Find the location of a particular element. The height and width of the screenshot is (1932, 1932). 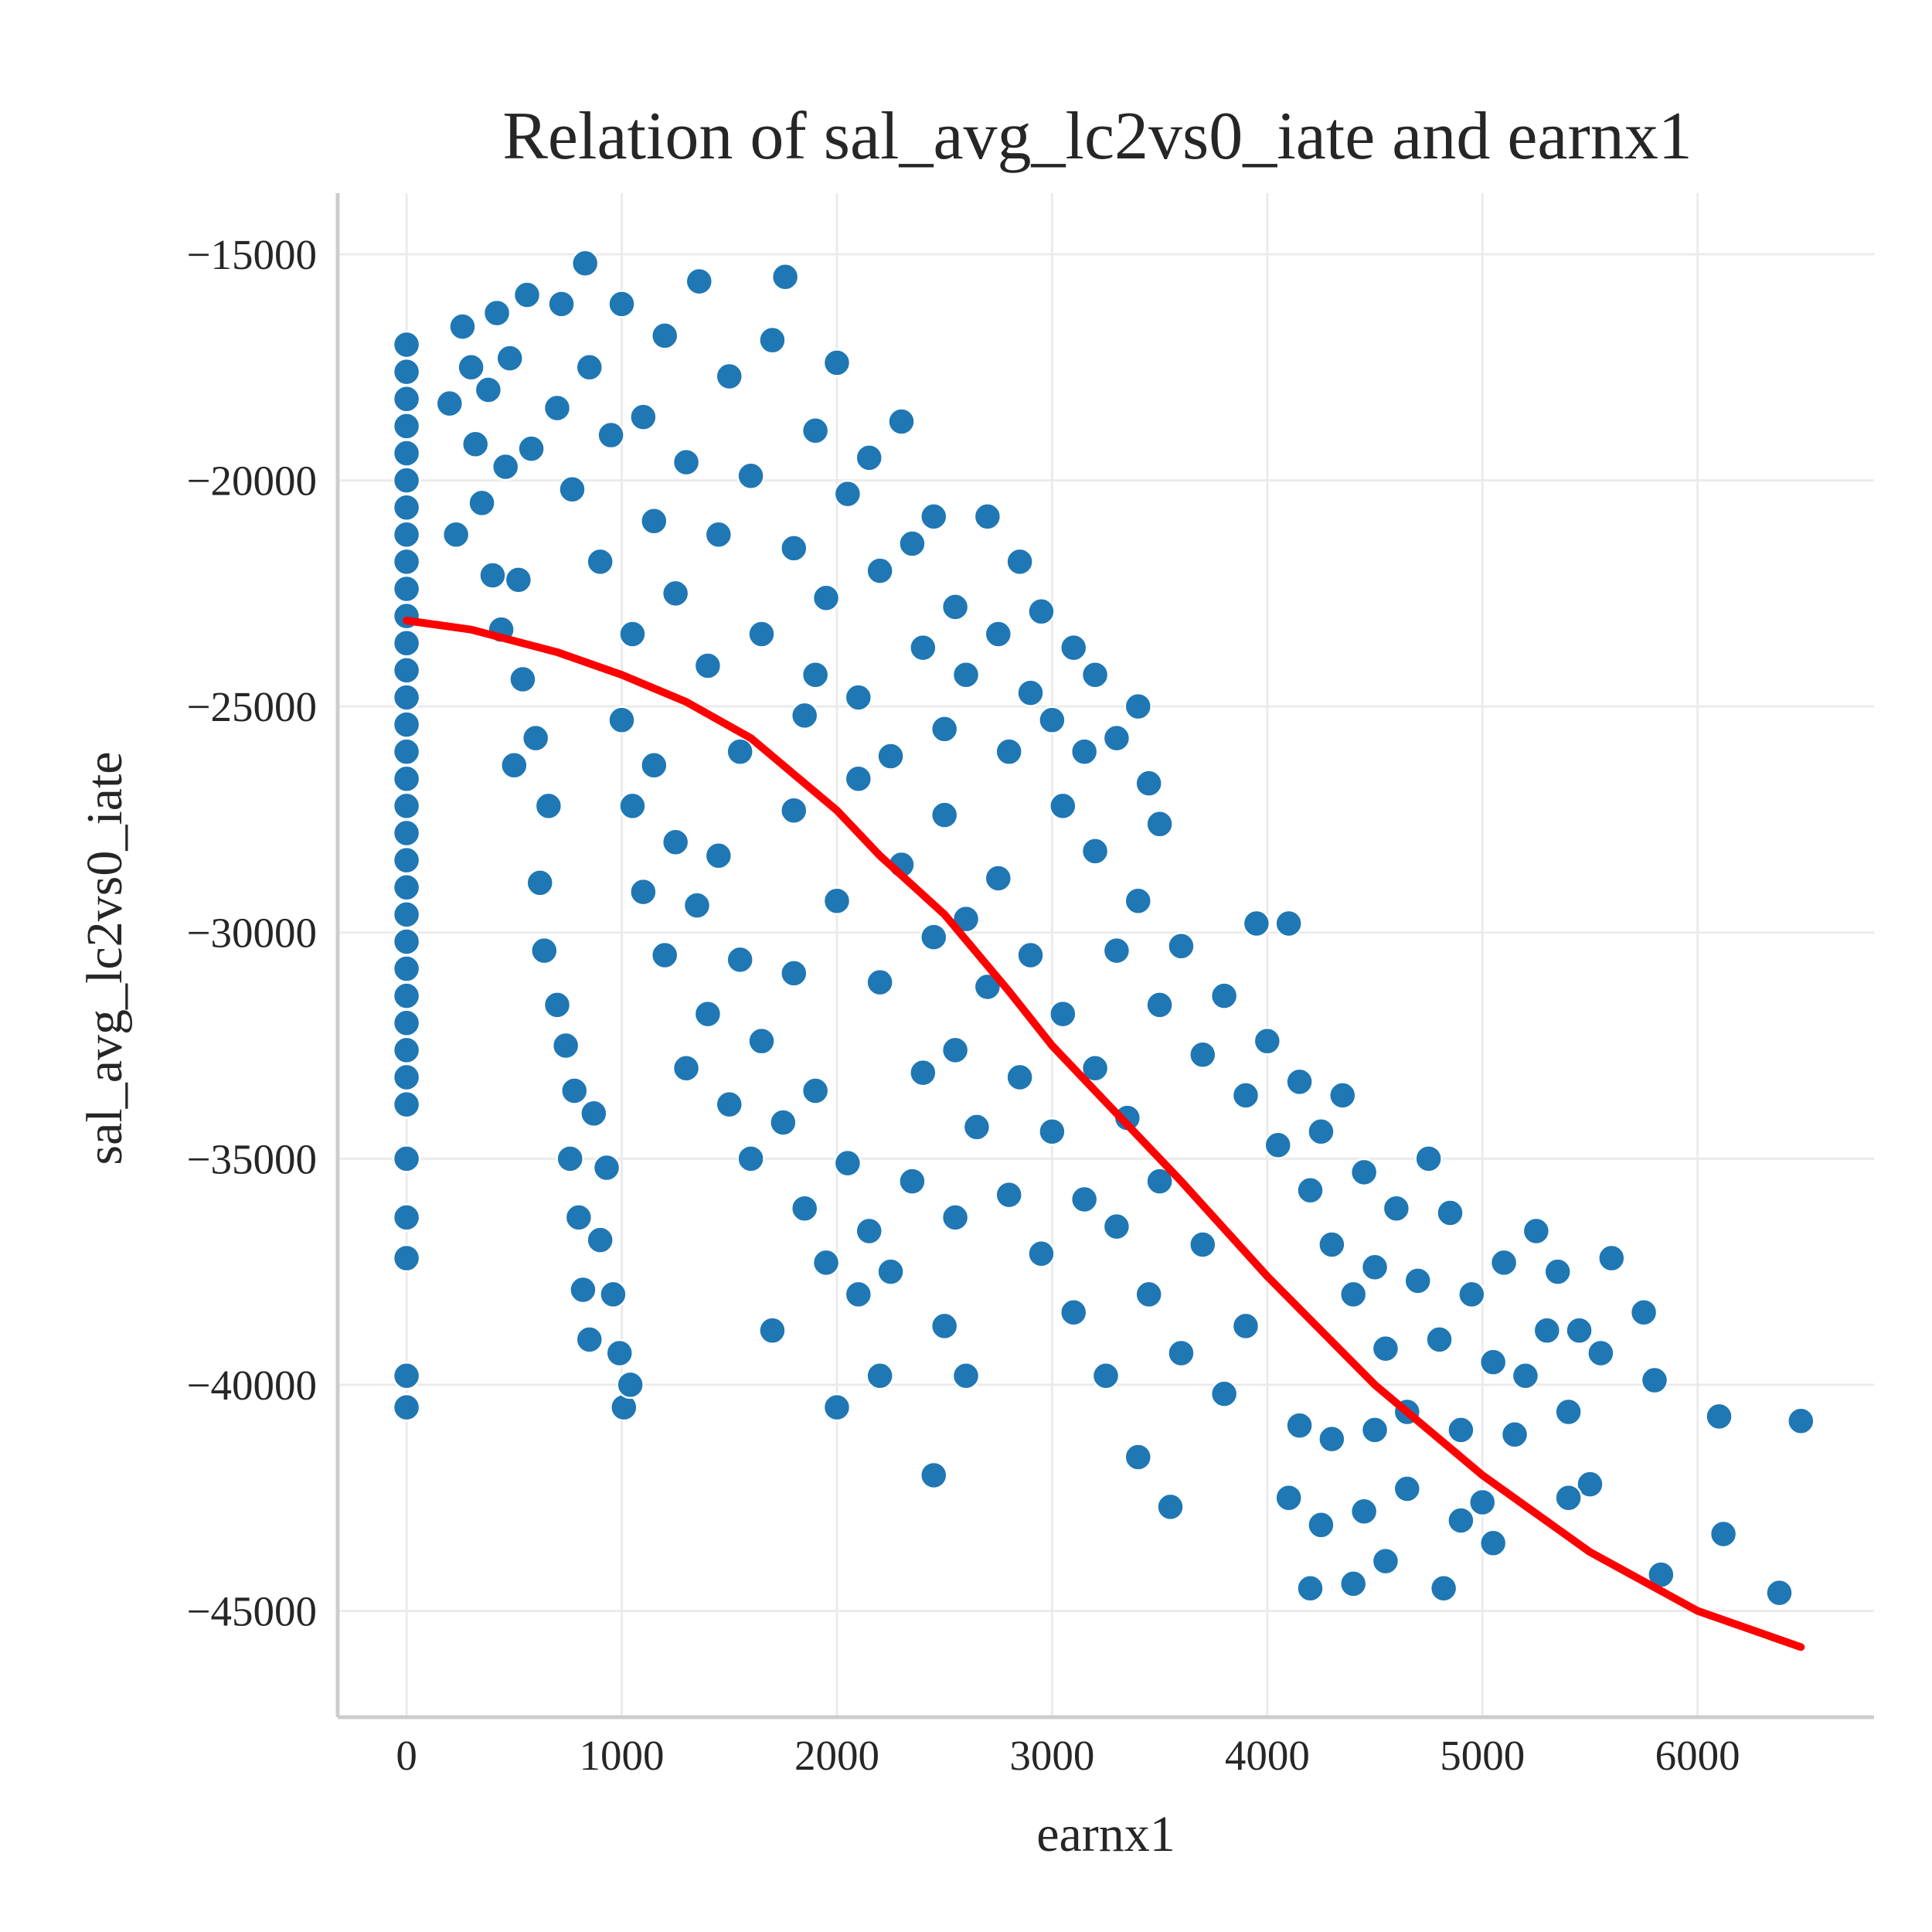

x-tick-label: 4000 is located at coordinates (1268, 1756).